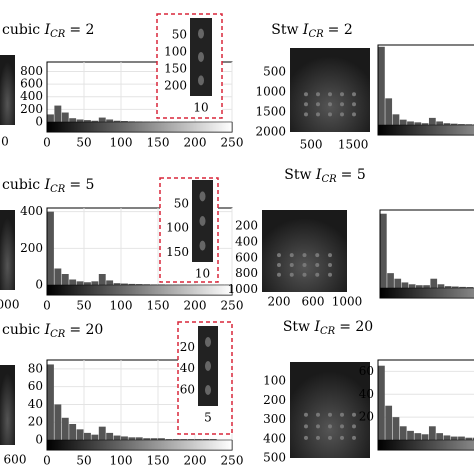 This screenshot has width=474, height=474. I want to click on inset-x-tick-label: 10, so click(200, 108).